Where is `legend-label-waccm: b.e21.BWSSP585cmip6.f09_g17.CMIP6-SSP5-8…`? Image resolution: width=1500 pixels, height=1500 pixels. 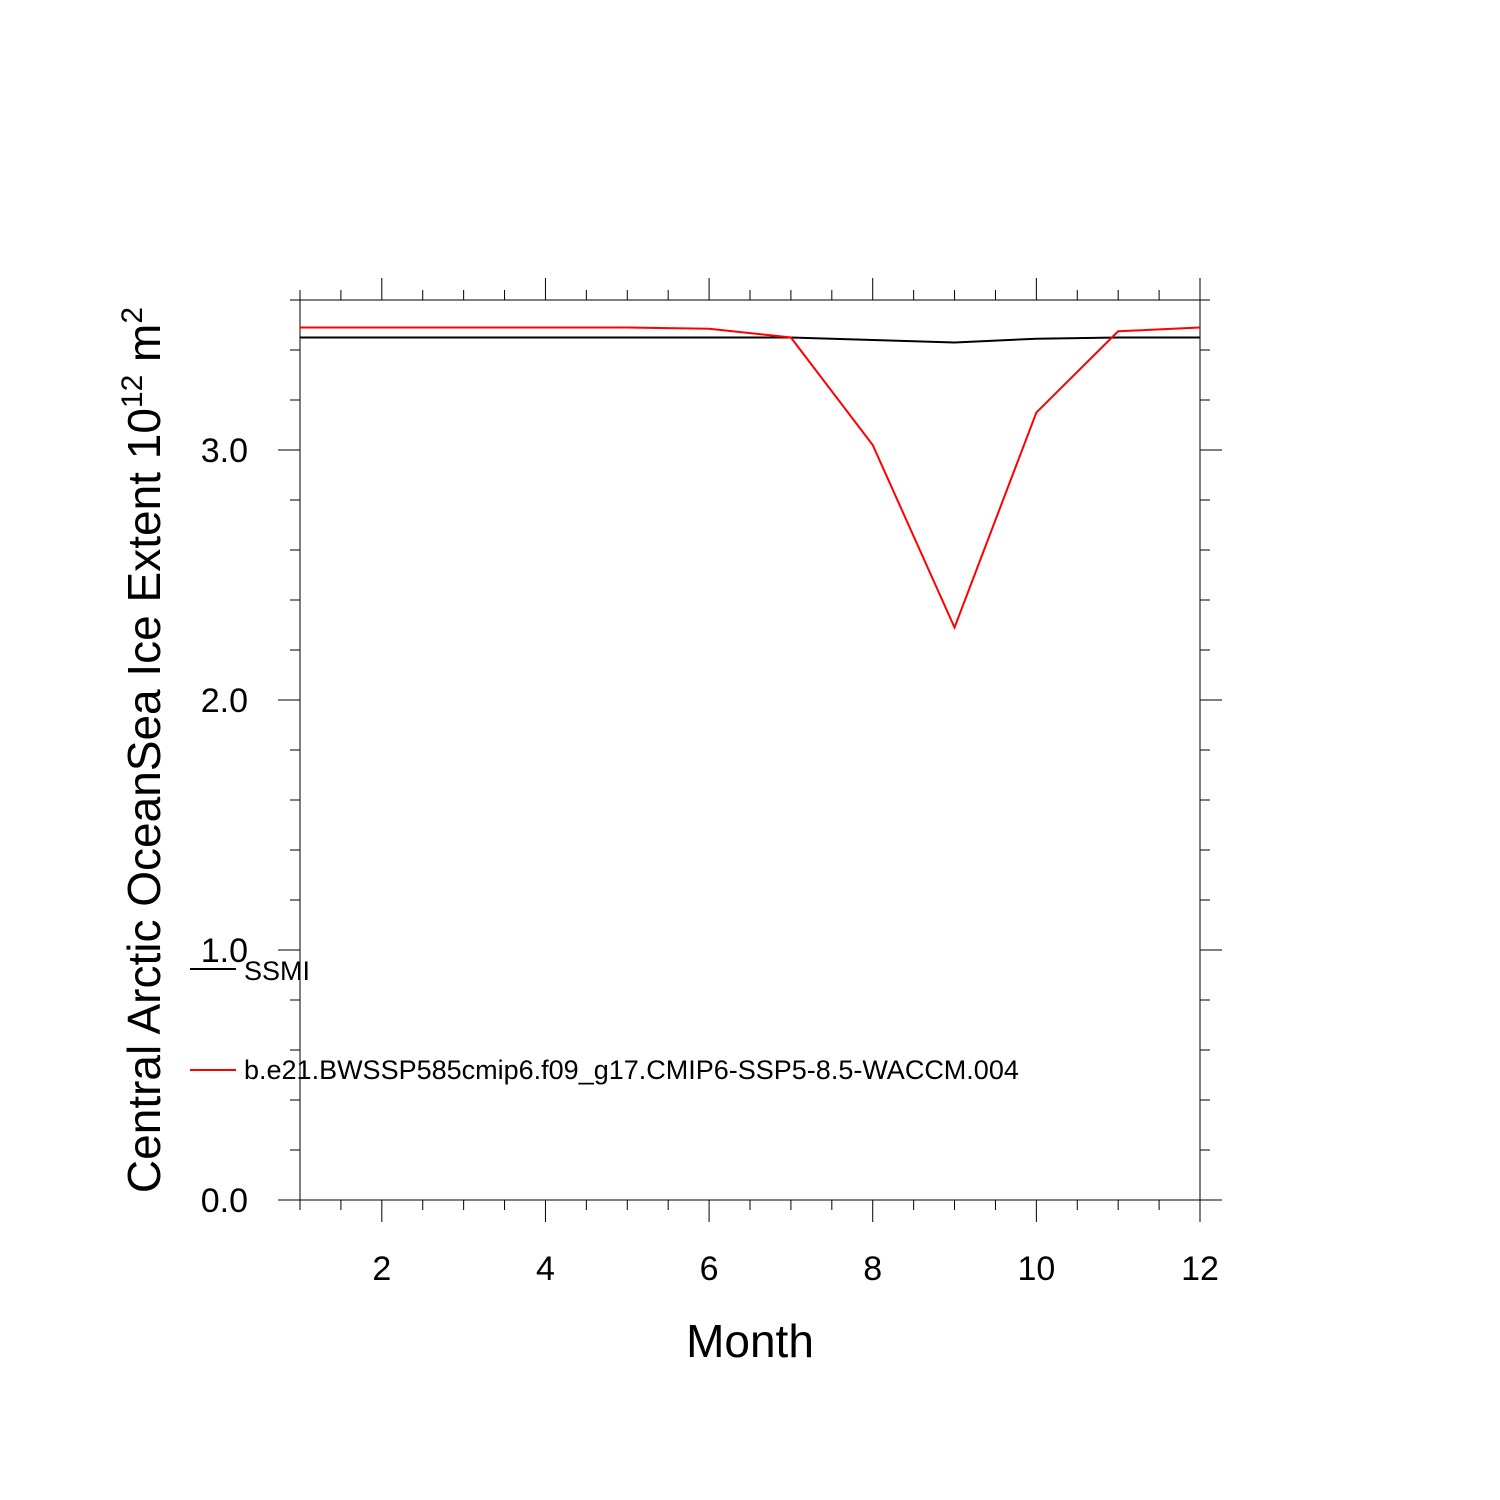
legend-label-waccm: b.e21.BWSSP585cmip6.f09_g17.CMIP6-SSP5-8… is located at coordinates (631, 1070).